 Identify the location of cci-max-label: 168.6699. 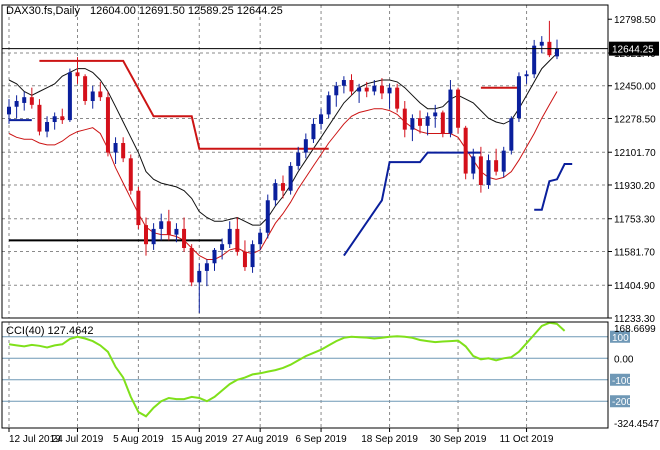
(635, 329).